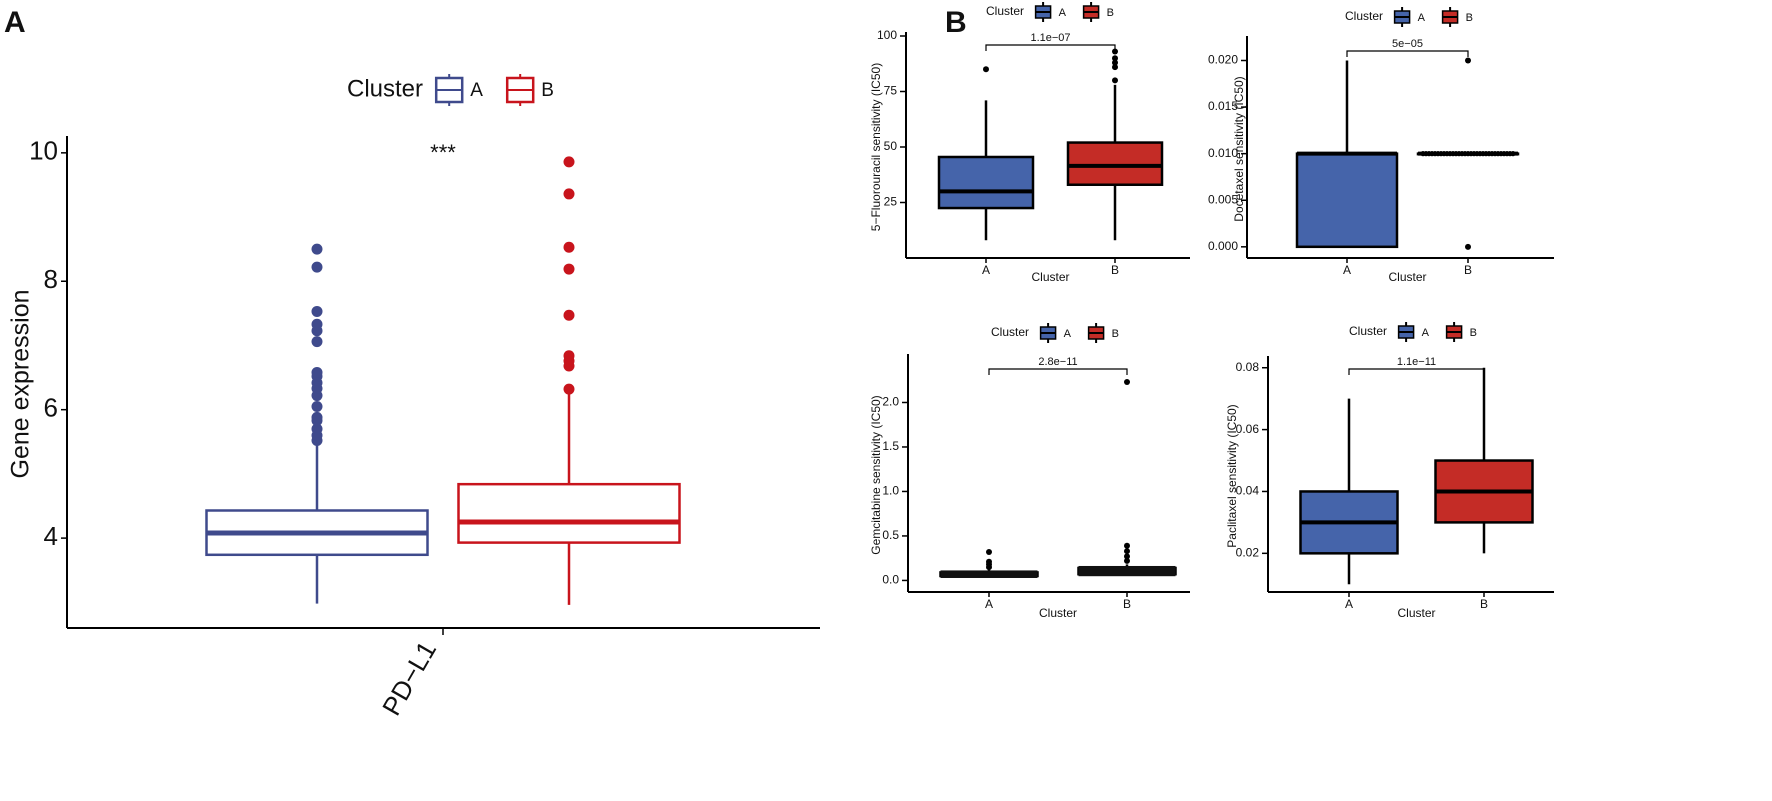  What do you see at coordinates (1248, 429) in the screenshot?
I see `y-tick-label: 0.06` at bounding box center [1248, 429].